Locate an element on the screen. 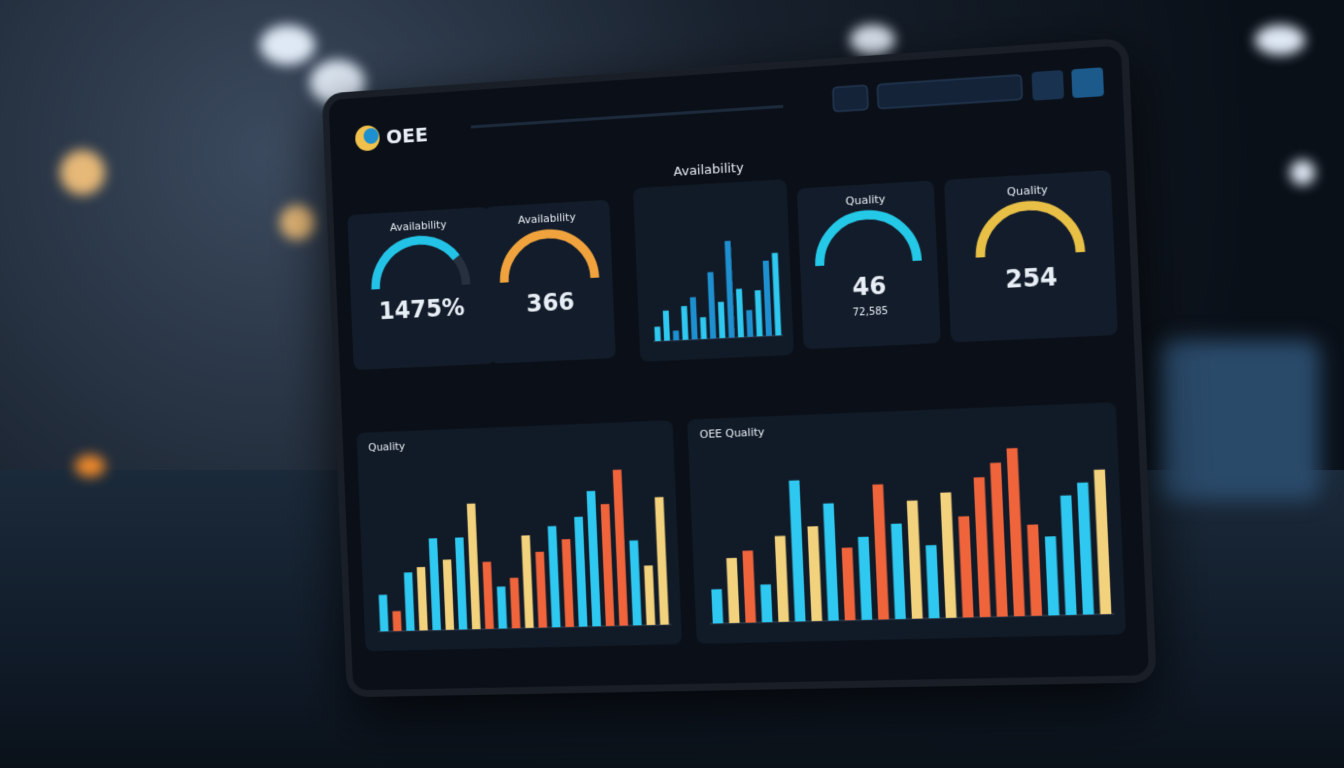 Image resolution: width=1344 pixels, height=768 pixels. chart-title: OEE Quality is located at coordinates (732, 433).